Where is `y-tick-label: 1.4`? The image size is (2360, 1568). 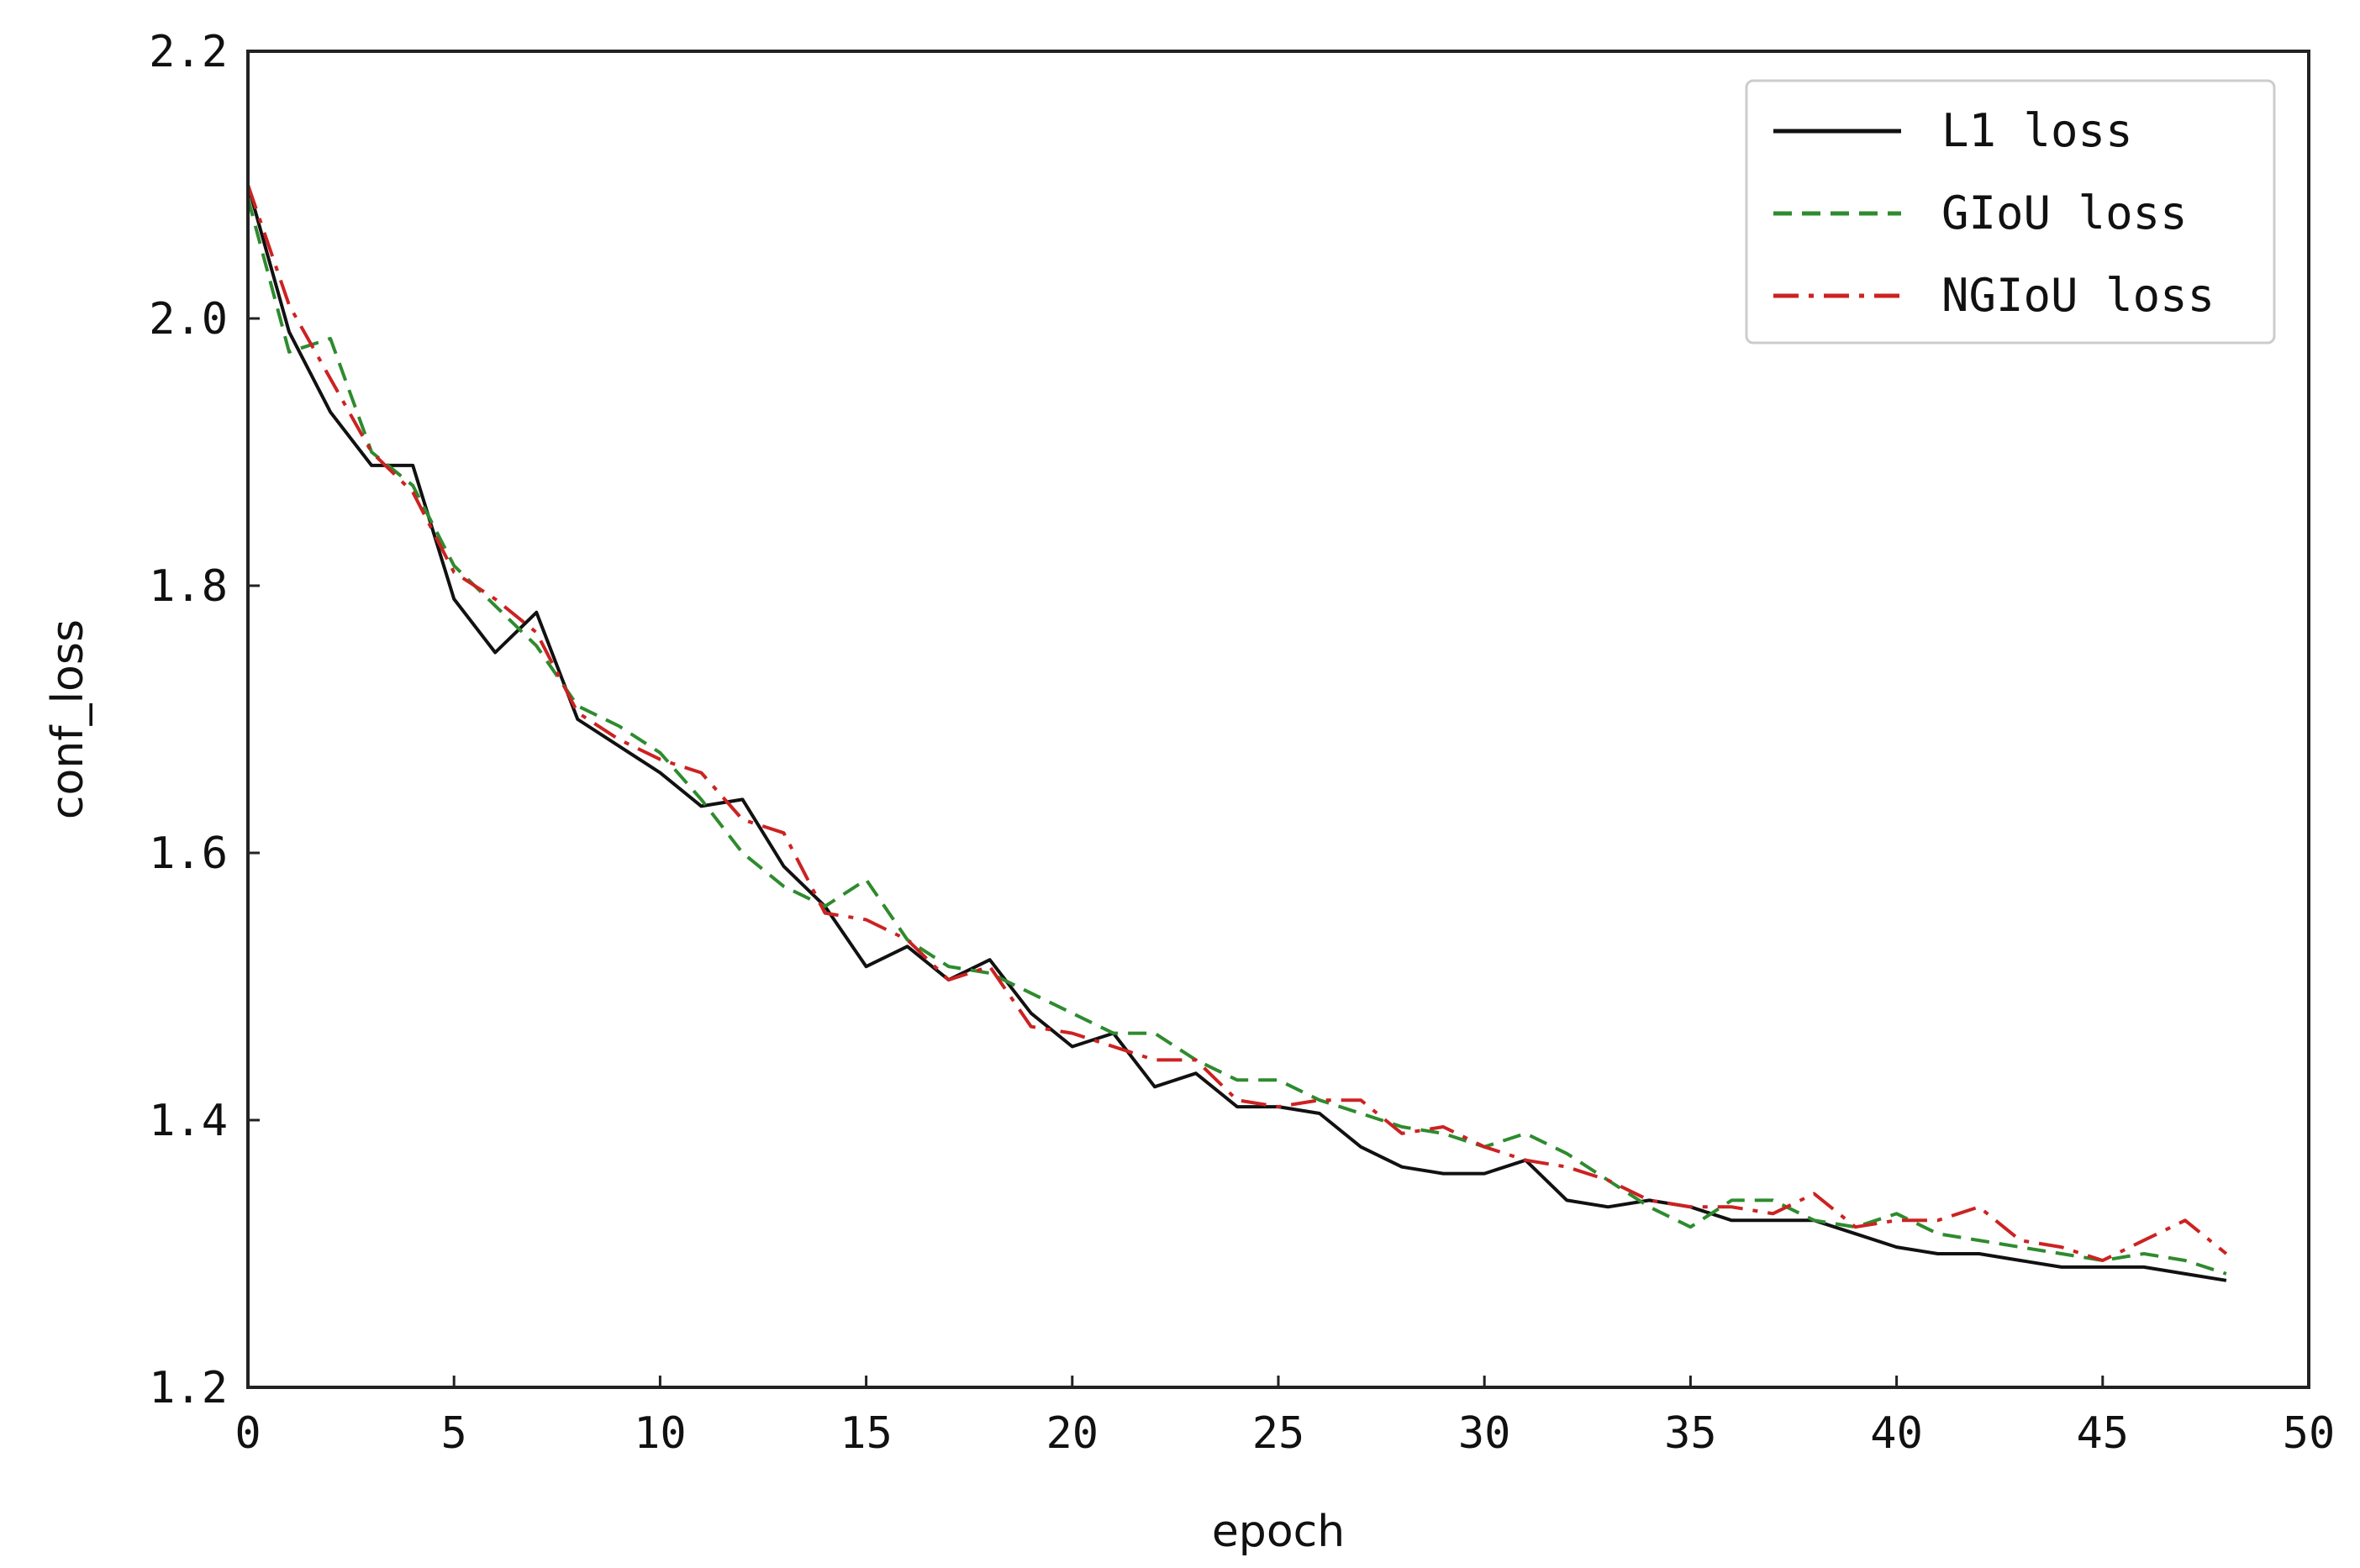
y-tick-label: 1.4 is located at coordinates (188, 1121).